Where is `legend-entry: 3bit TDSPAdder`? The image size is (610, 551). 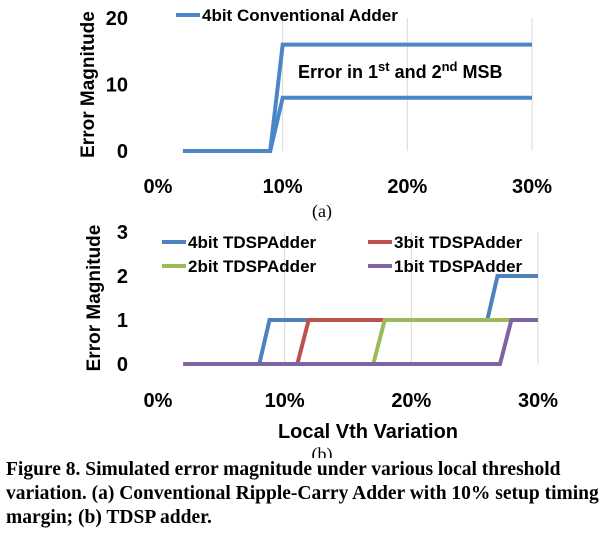 legend-entry: 3bit TDSPAdder is located at coordinates (458, 242).